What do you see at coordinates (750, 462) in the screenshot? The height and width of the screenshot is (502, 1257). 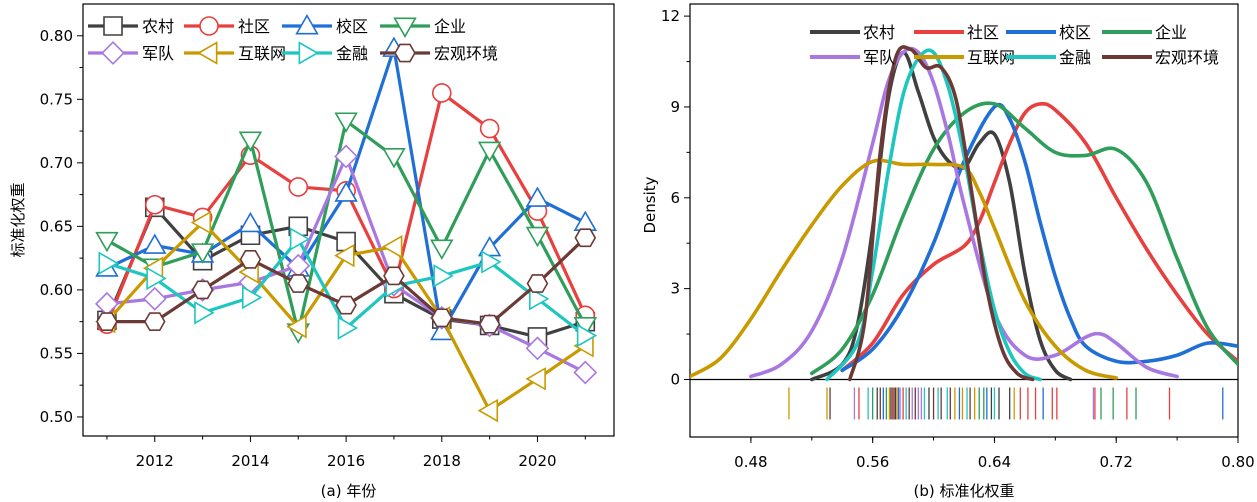 I see `x-tick-label: 0.48` at bounding box center [750, 462].